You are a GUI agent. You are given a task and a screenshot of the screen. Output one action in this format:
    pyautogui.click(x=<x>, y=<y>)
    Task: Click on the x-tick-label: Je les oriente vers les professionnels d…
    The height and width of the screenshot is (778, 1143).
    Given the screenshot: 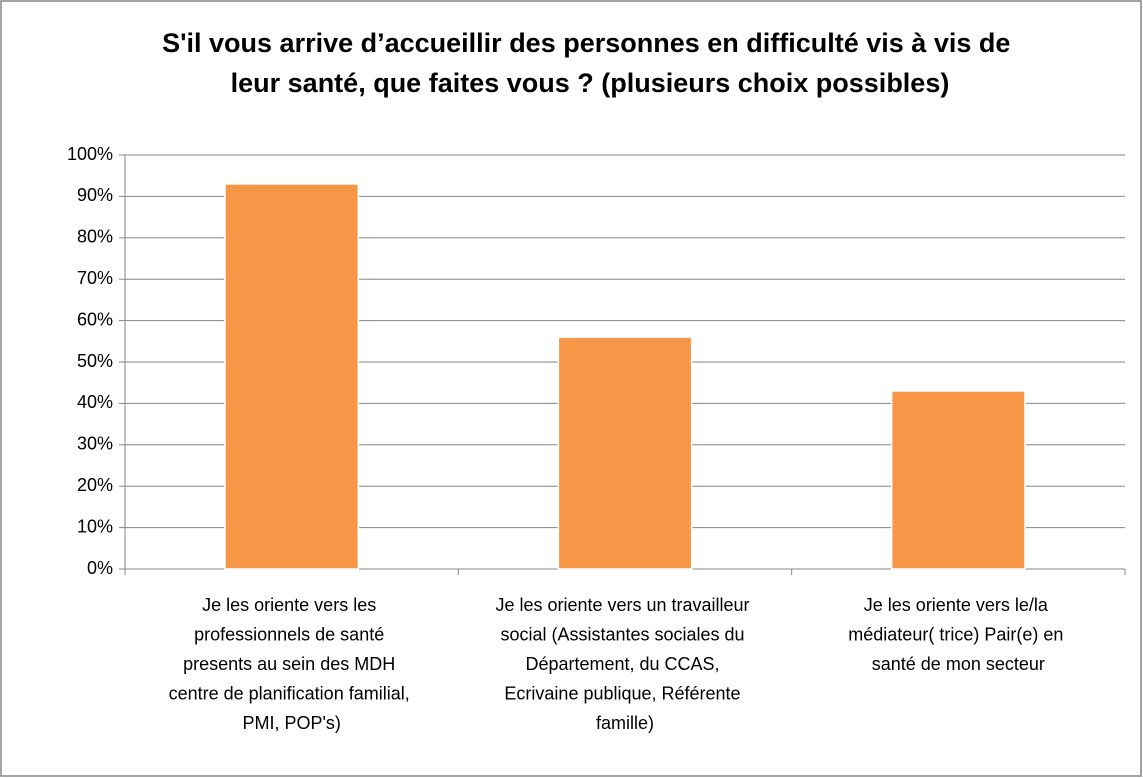 What is the action you would take?
    pyautogui.click(x=292, y=664)
    